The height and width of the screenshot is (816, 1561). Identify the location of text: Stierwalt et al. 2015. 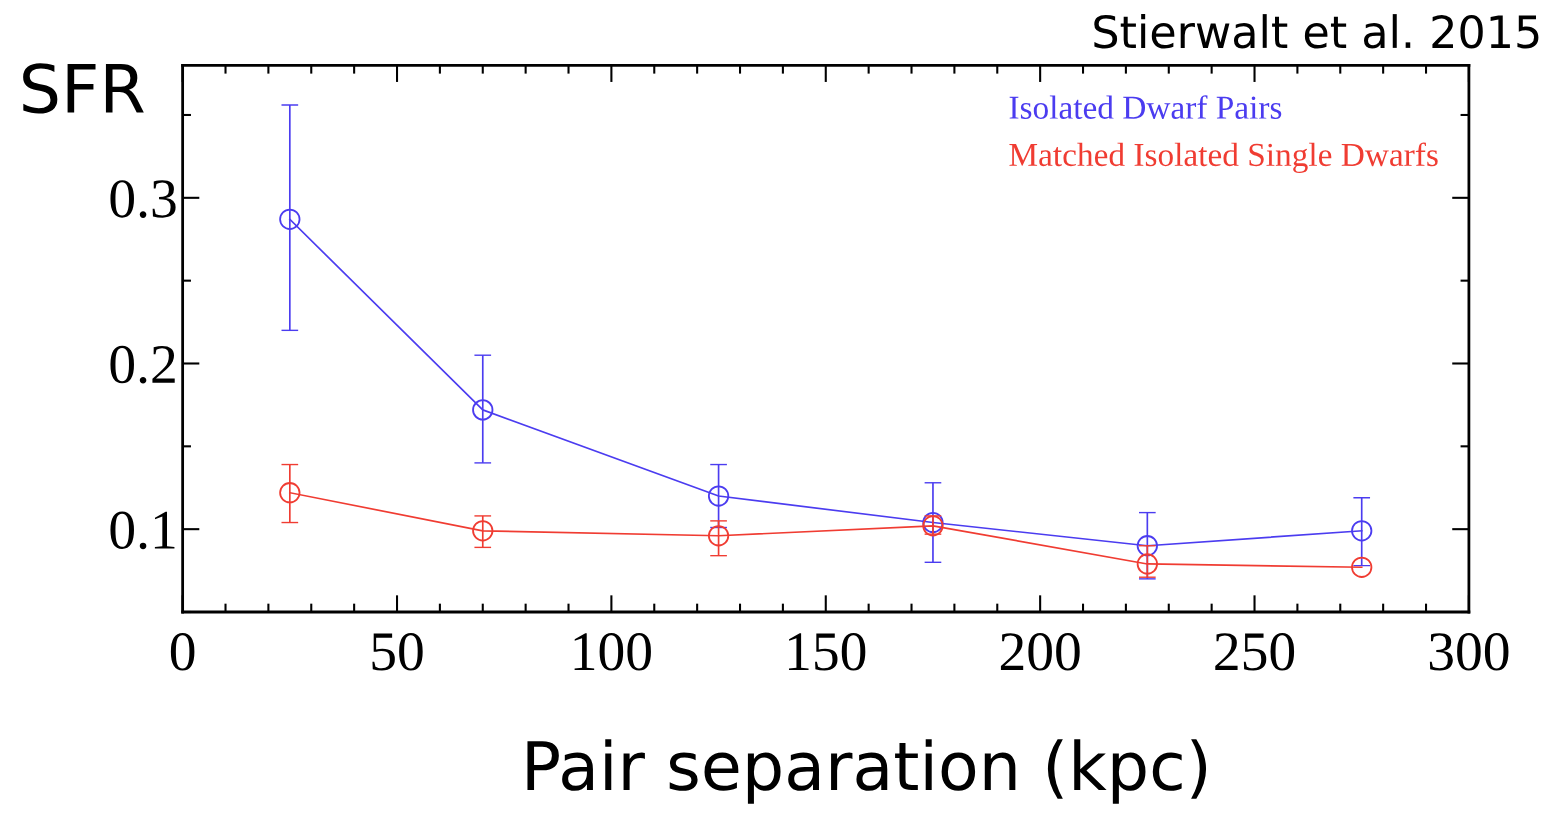
(1316, 31).